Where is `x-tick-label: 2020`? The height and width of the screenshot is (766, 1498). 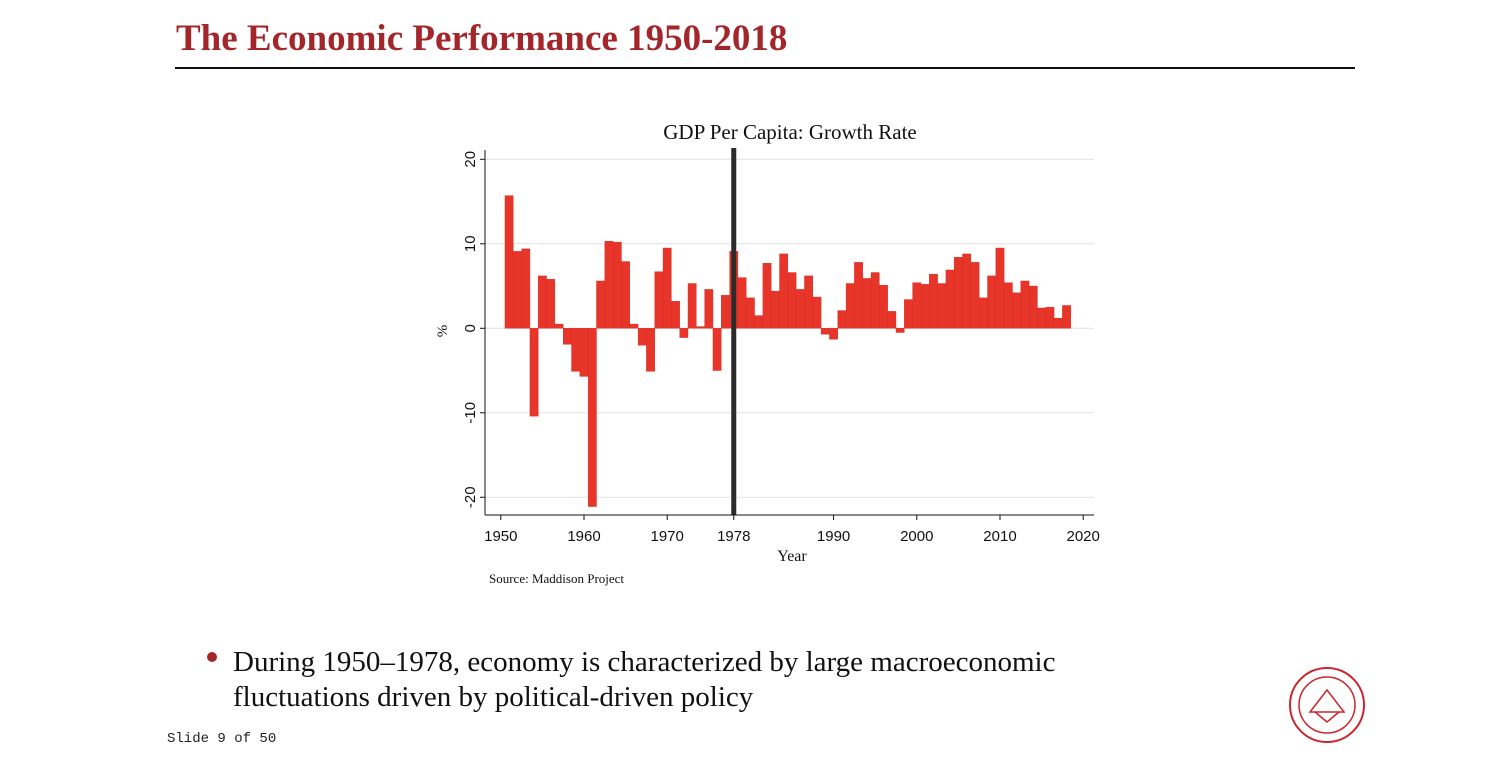
x-tick-label: 2020 is located at coordinates (1082, 536).